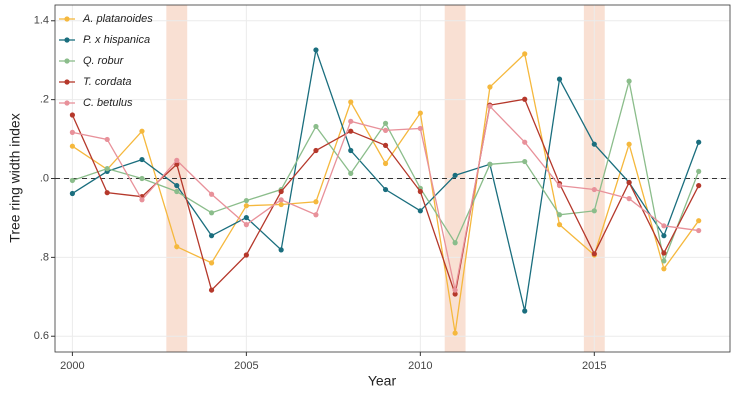 The width and height of the screenshot is (738, 400). What do you see at coordinates (382, 381) in the screenshot?
I see `x-axis-title: Year` at bounding box center [382, 381].